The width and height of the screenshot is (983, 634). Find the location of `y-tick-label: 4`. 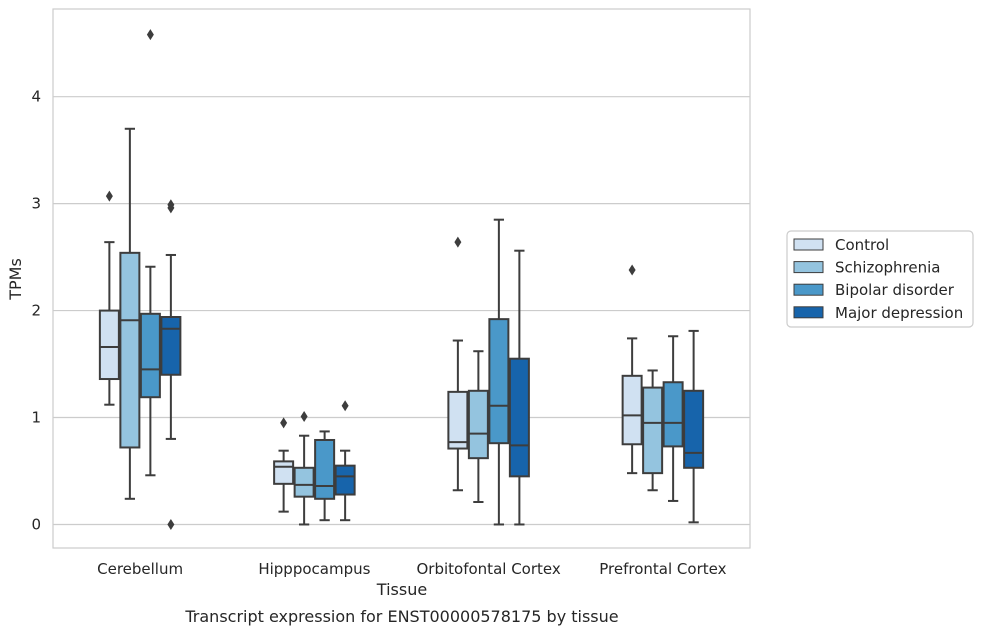

y-tick-label: 4 is located at coordinates (36, 97).